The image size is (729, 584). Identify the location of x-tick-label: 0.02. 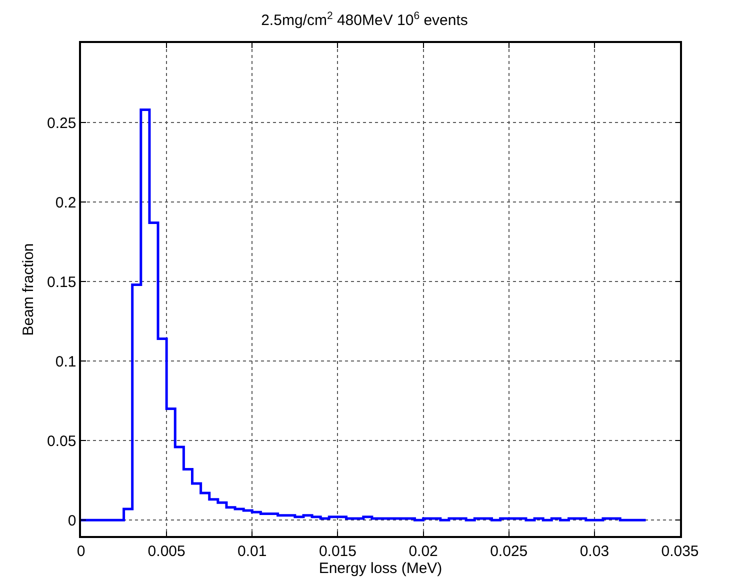
(423, 551).